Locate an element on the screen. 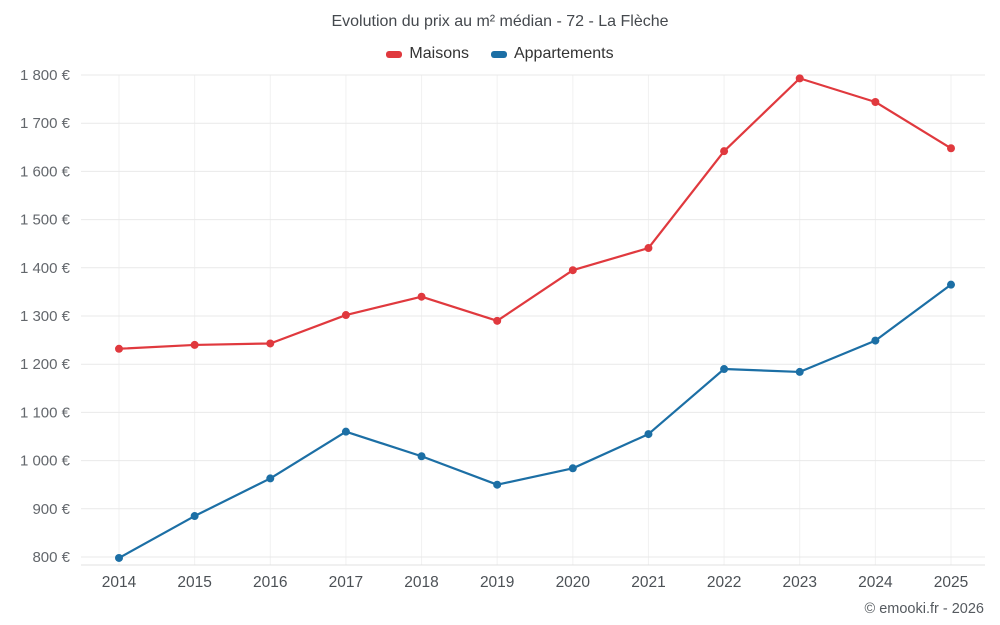  x-axis-tick-label: 2023 is located at coordinates (799, 582).